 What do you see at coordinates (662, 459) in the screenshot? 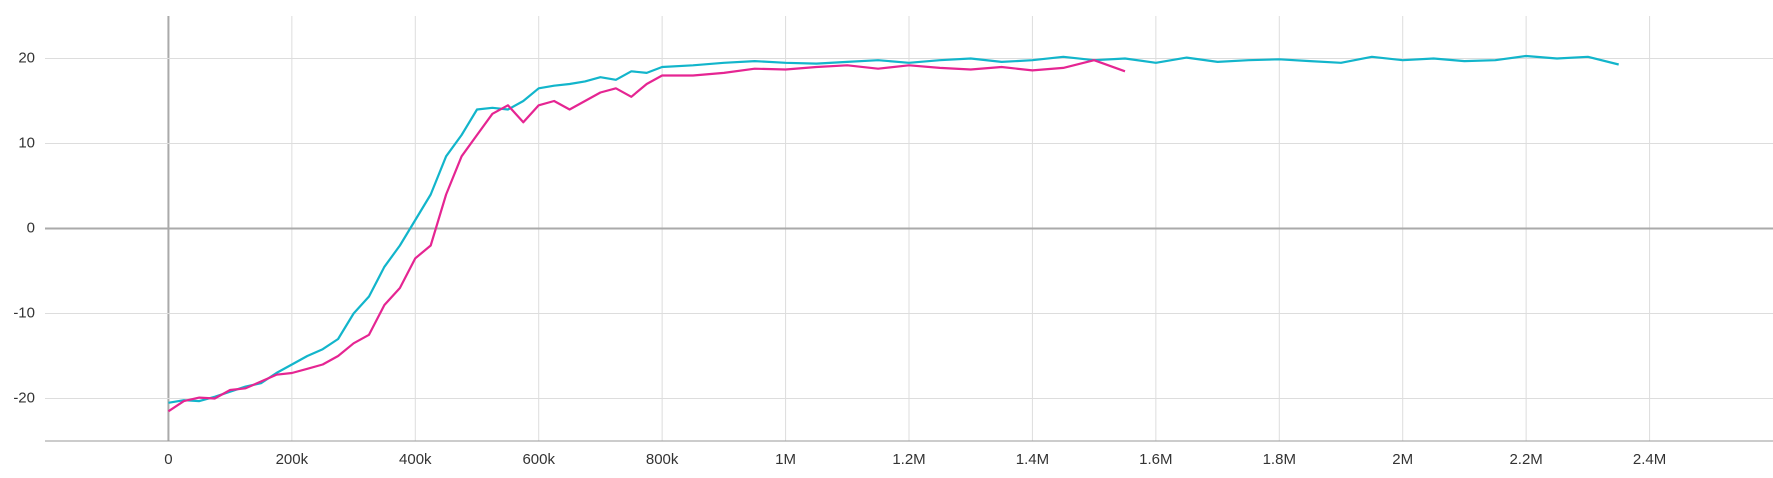
I see `x-tick-label: 800k` at bounding box center [662, 459].